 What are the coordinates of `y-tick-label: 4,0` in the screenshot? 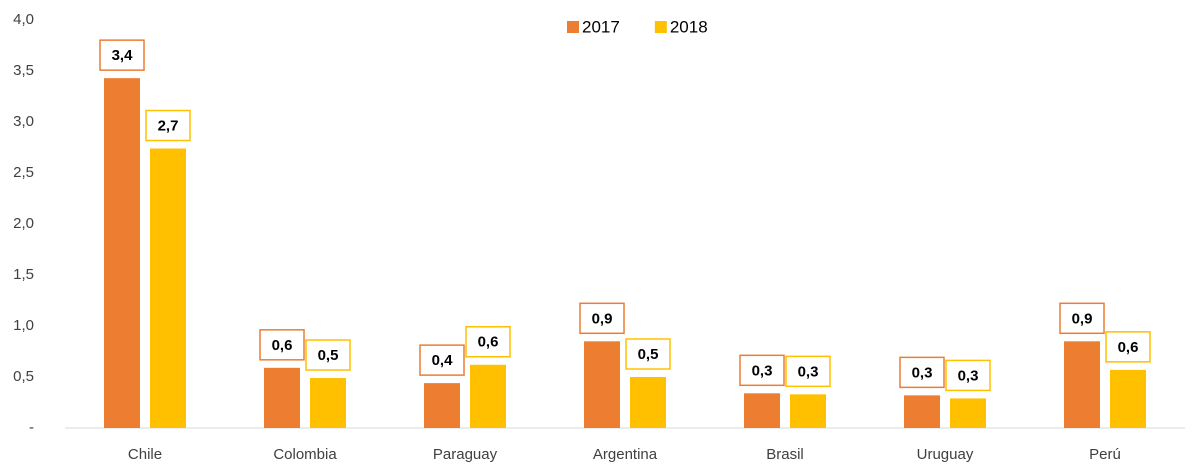 It's located at (23, 19).